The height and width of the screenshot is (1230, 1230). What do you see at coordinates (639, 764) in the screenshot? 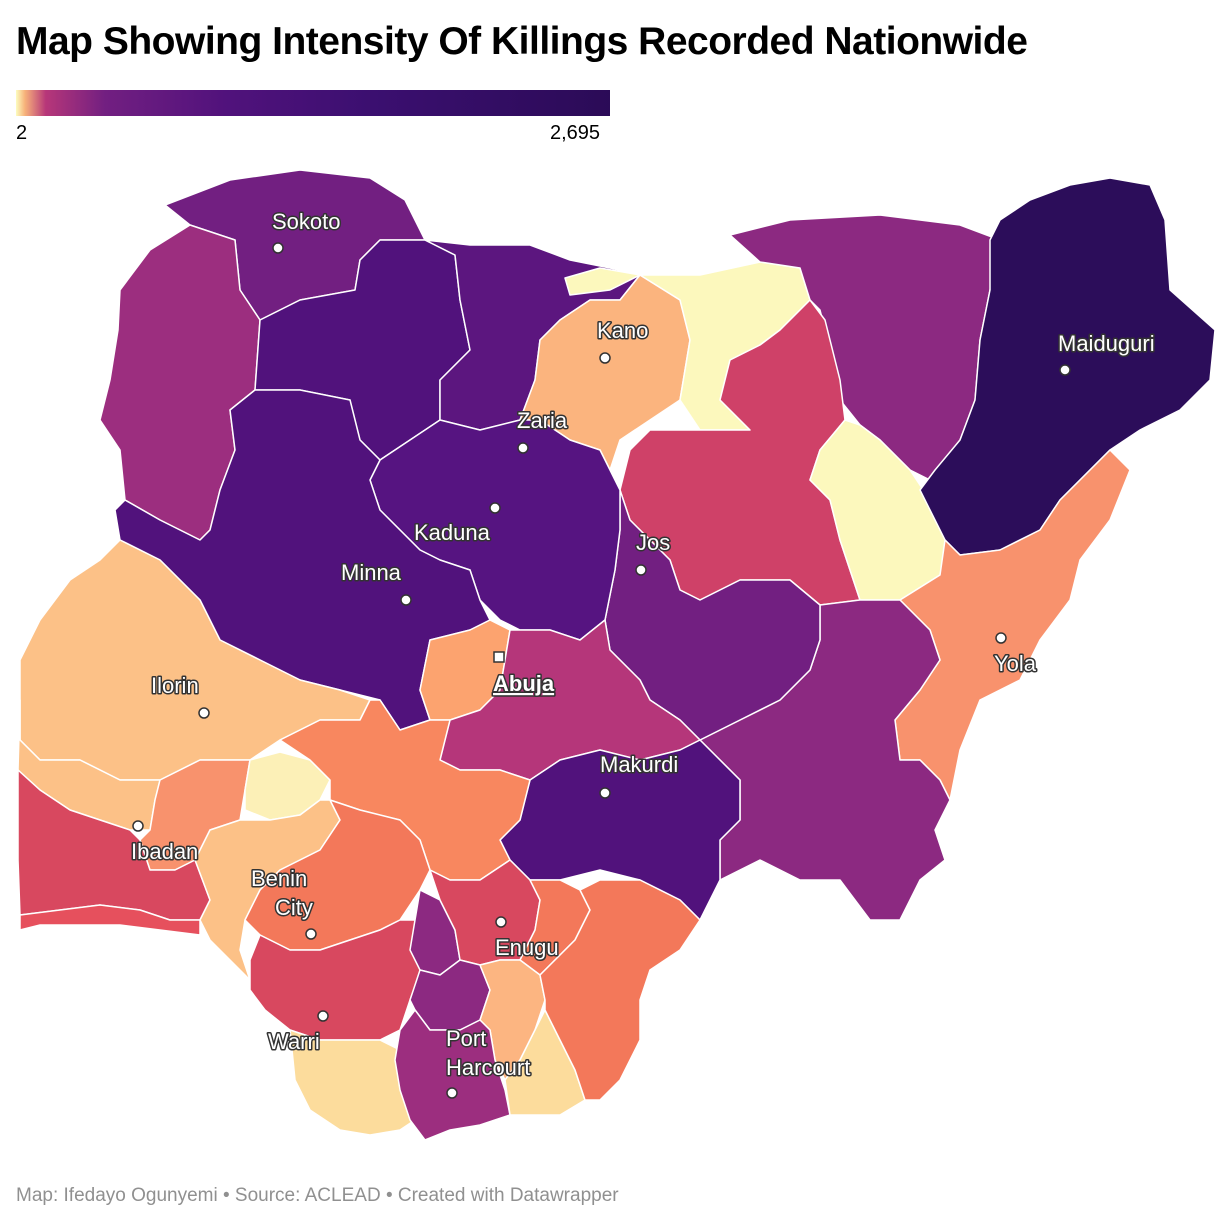
I see `city-label-makurdi: Makurdi` at bounding box center [639, 764].